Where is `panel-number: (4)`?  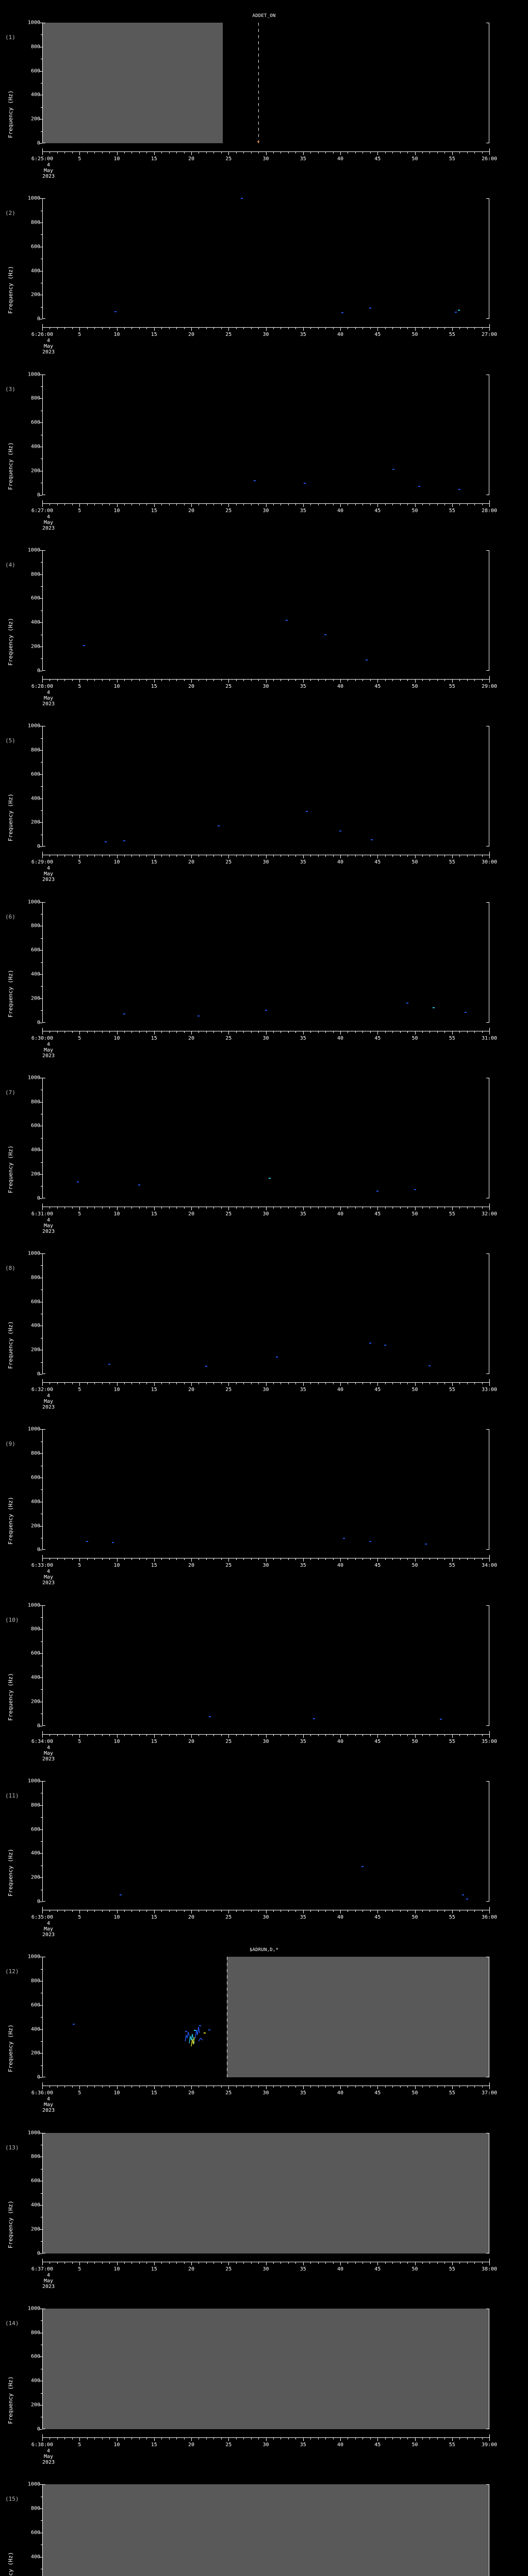 panel-number: (4) is located at coordinates (10, 564).